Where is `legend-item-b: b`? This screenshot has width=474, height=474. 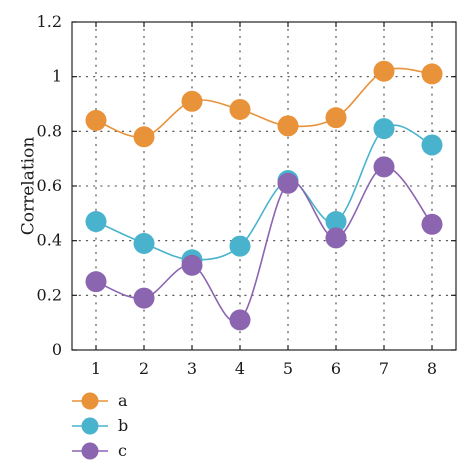 legend-item-b: b is located at coordinates (100, 425).